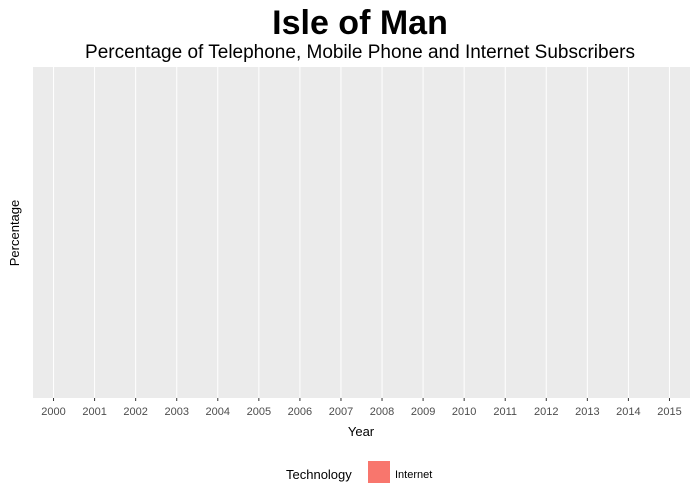  What do you see at coordinates (341, 412) in the screenshot?
I see `x-tick-label-2007: 2007` at bounding box center [341, 412].